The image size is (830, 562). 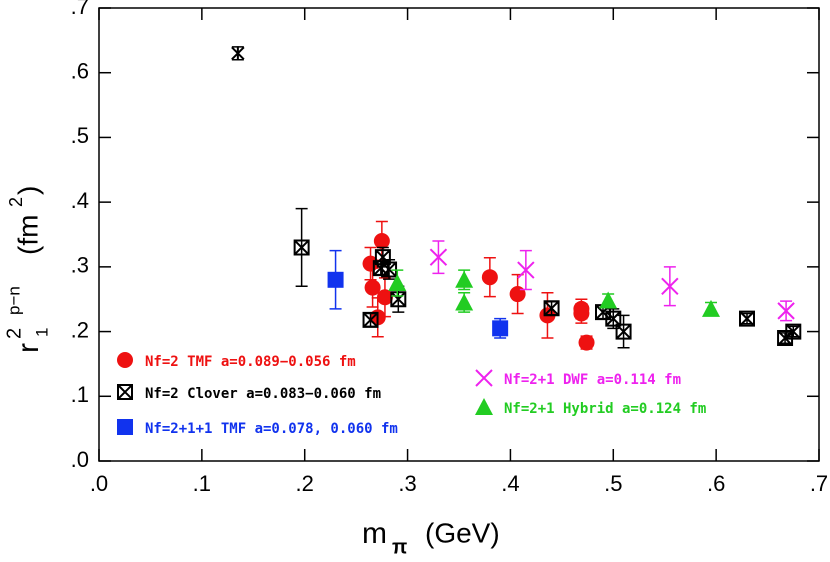 I want to click on x-tick-label: .7, so click(x=819, y=483).